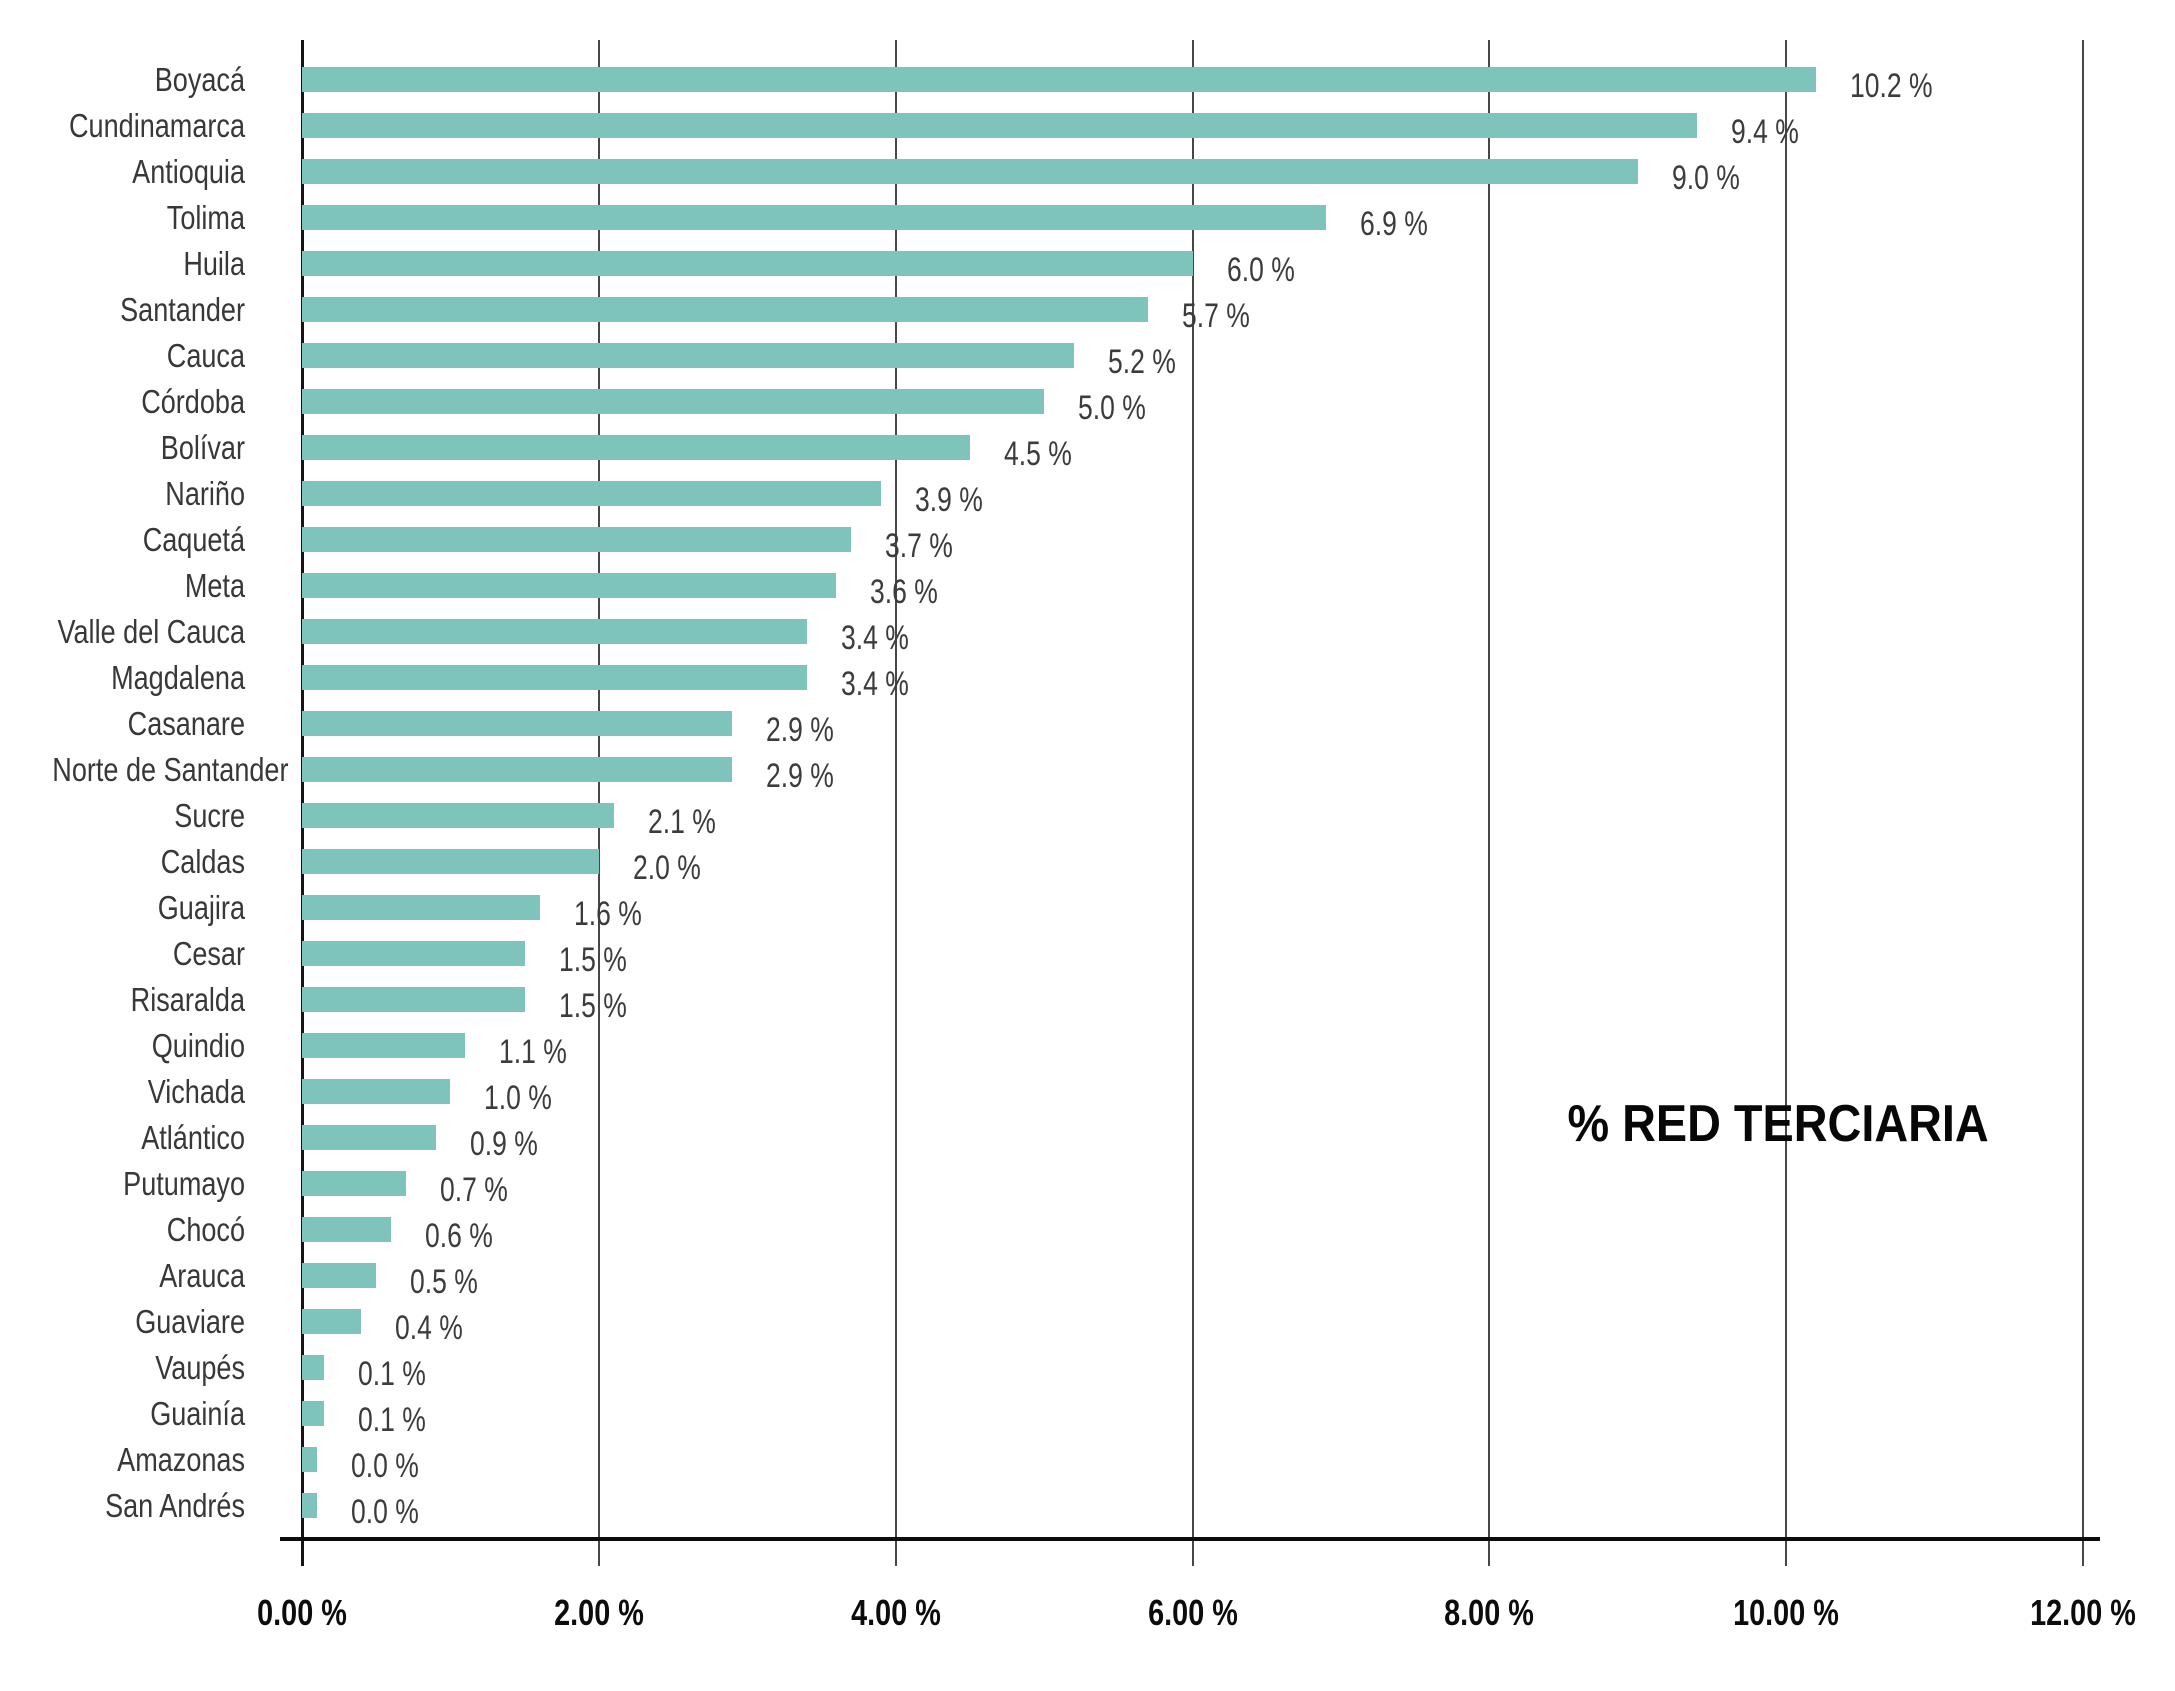 Image resolution: width=2175 pixels, height=1691 pixels. I want to click on category-label: Huila, so click(214, 263).